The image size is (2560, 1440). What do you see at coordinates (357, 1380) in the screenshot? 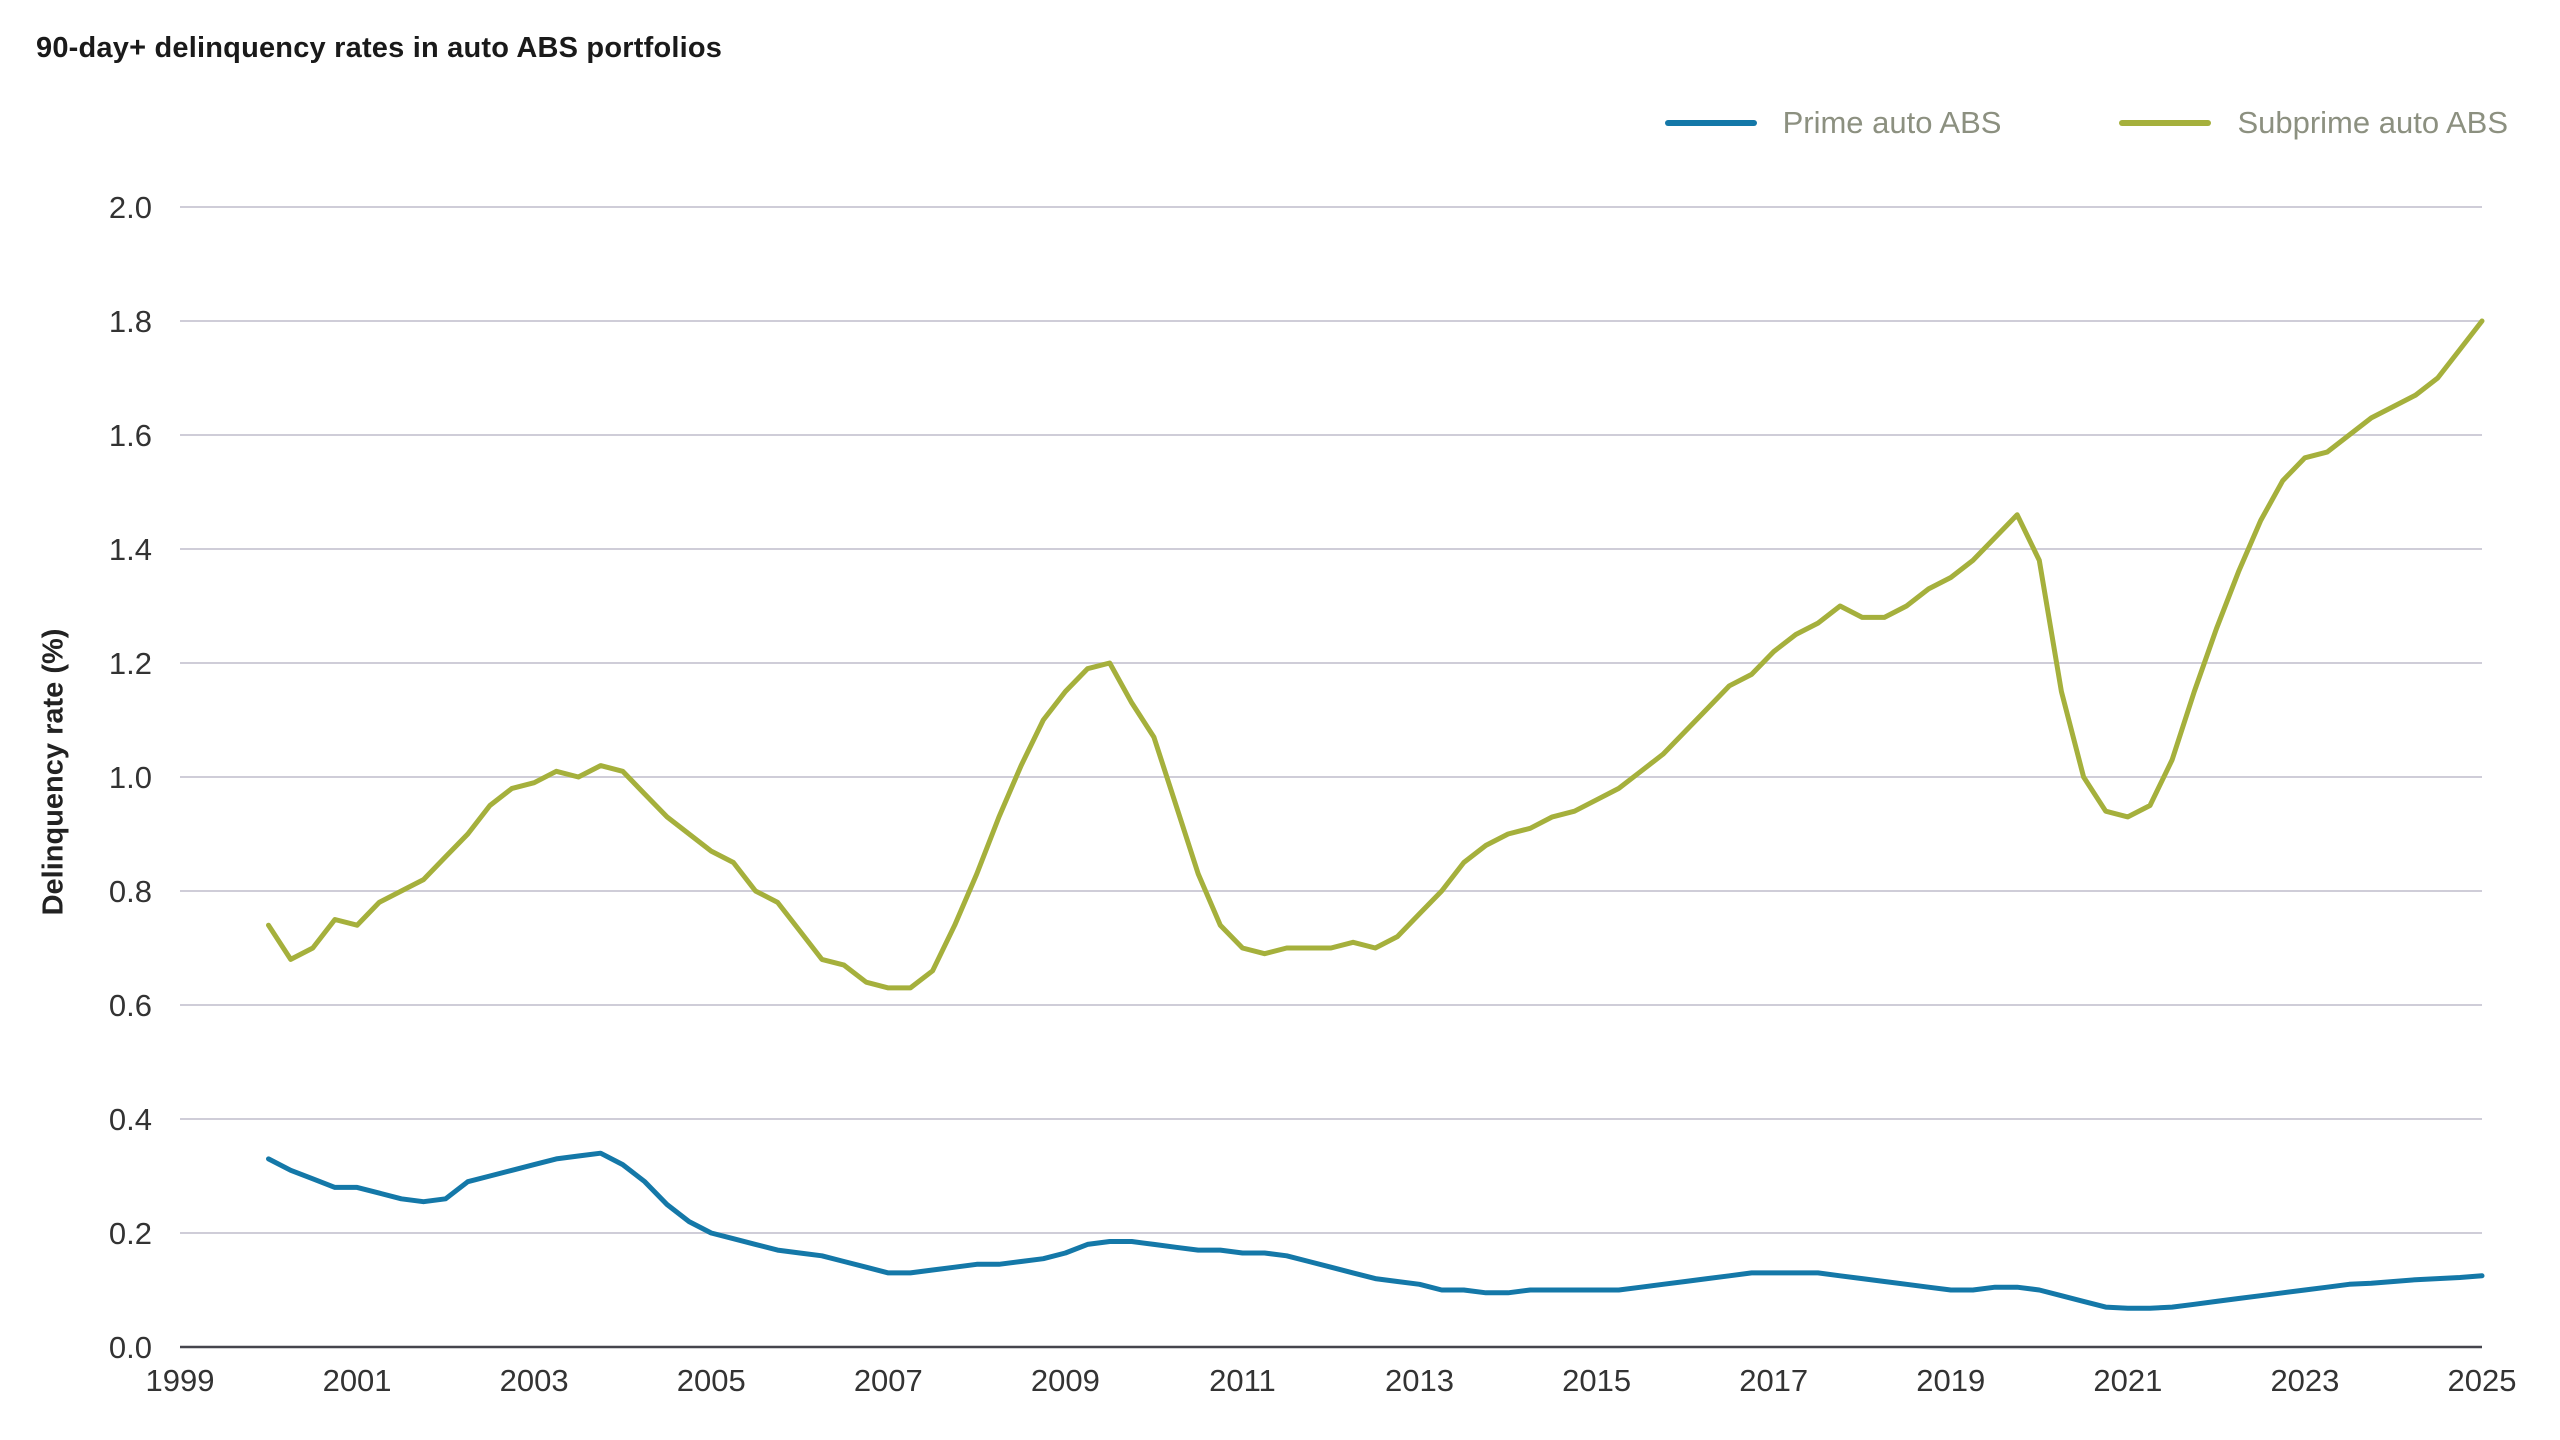
I see `x-tick-label: 2001` at bounding box center [357, 1380].